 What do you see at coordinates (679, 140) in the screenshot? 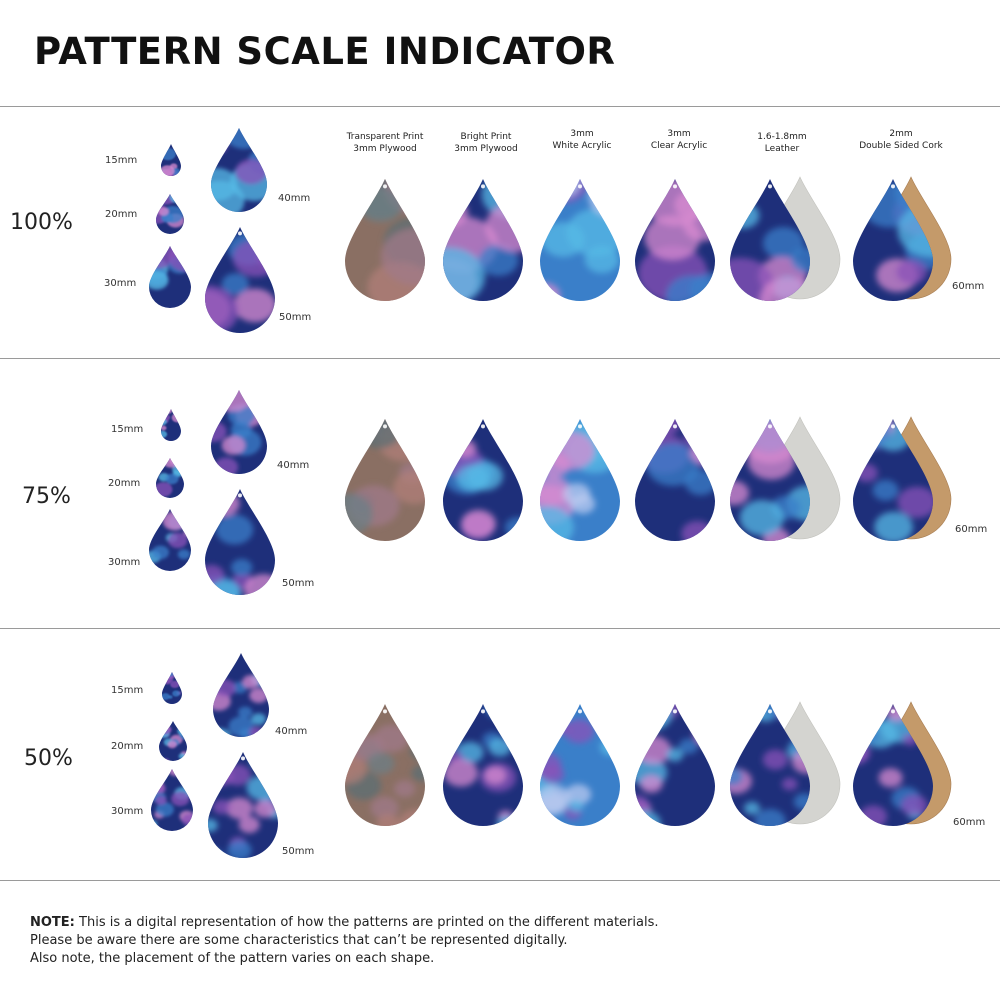
I see `material-label-clear-acrylic: 3mm Clear Acrylic` at bounding box center [679, 140].